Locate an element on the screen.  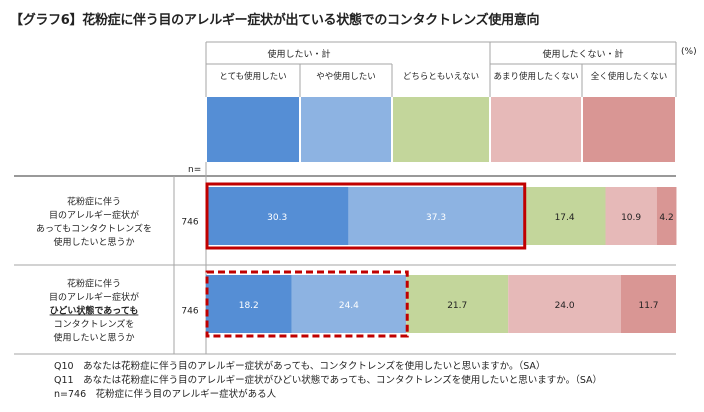
data-label: 18.2 is located at coordinates (249, 306).